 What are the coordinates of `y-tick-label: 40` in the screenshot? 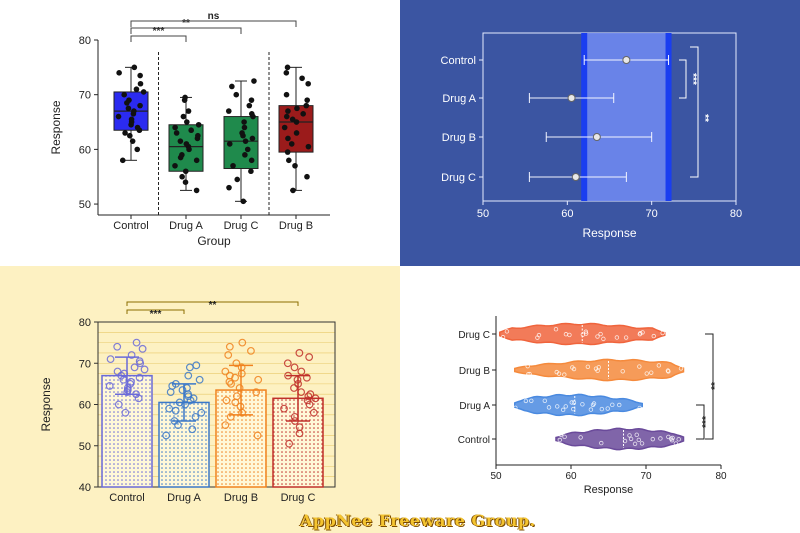 It's located at (85, 488).